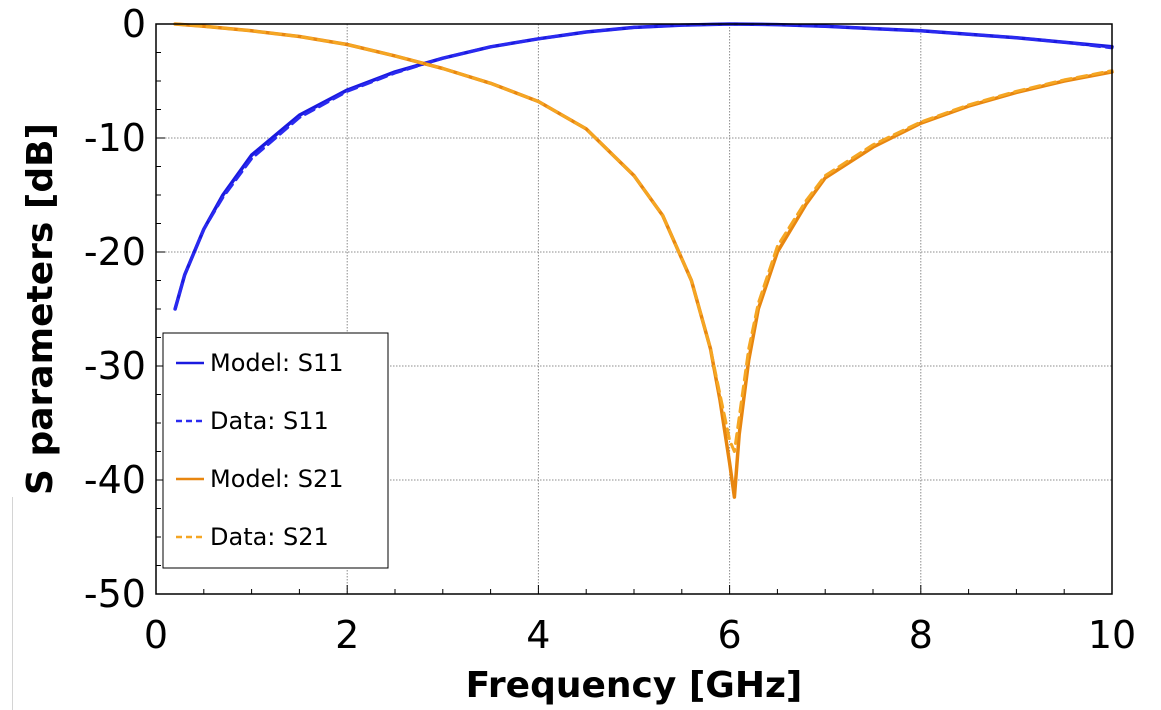  Describe the element at coordinates (1112, 635) in the screenshot. I see `x-tick-label: 10` at that location.